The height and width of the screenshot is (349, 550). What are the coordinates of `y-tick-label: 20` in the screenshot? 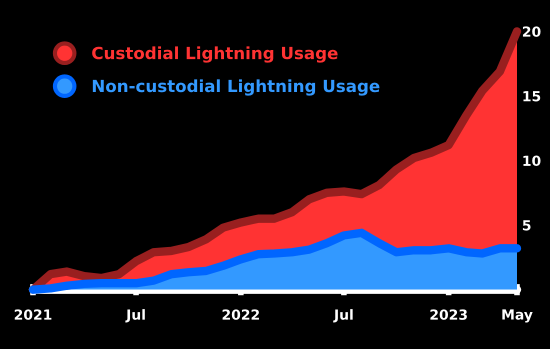 It's located at (531, 31).